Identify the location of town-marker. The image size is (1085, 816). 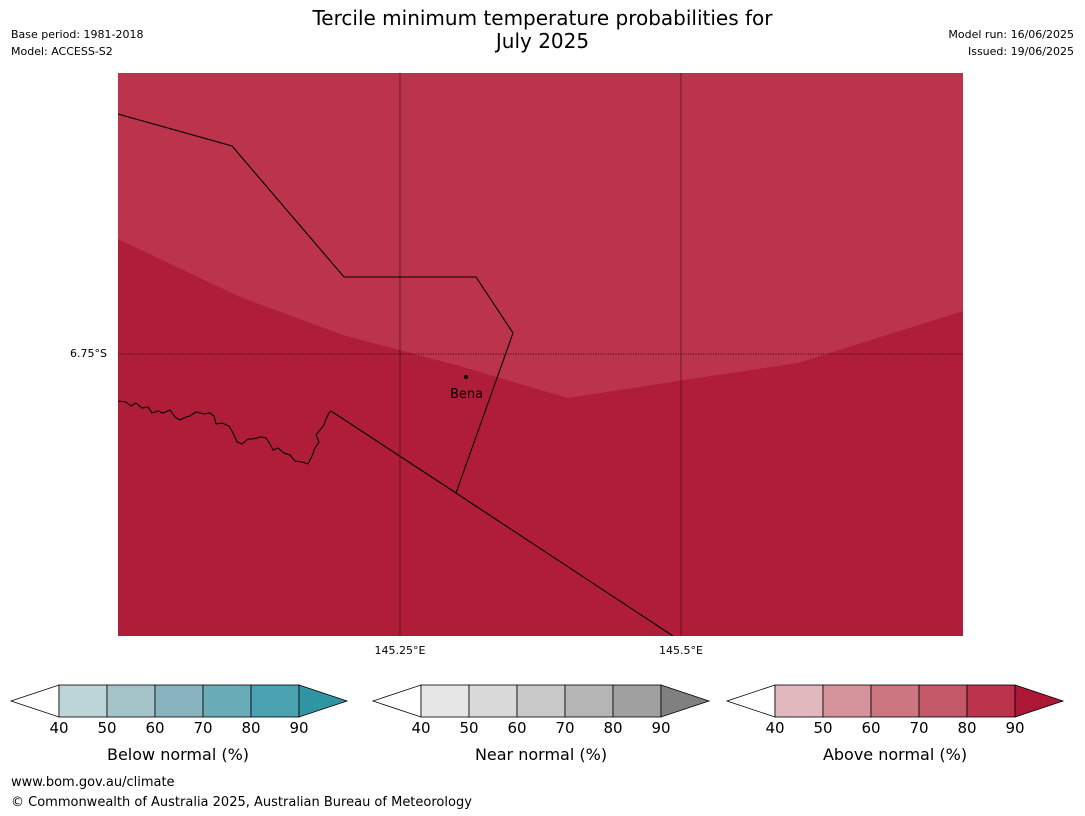
(466, 377).